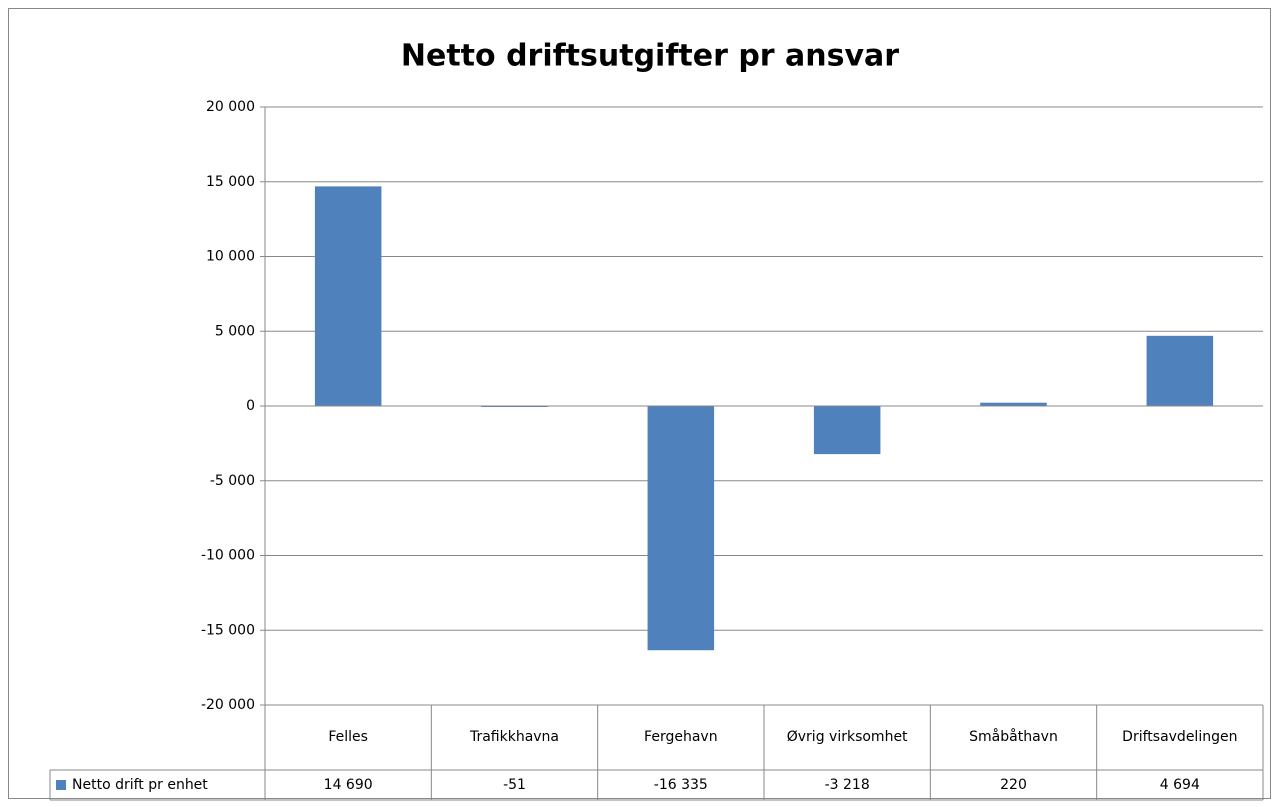 The height and width of the screenshot is (807, 1279). Describe the element at coordinates (230, 257) in the screenshot. I see `y-tick-label: 10 000` at that location.